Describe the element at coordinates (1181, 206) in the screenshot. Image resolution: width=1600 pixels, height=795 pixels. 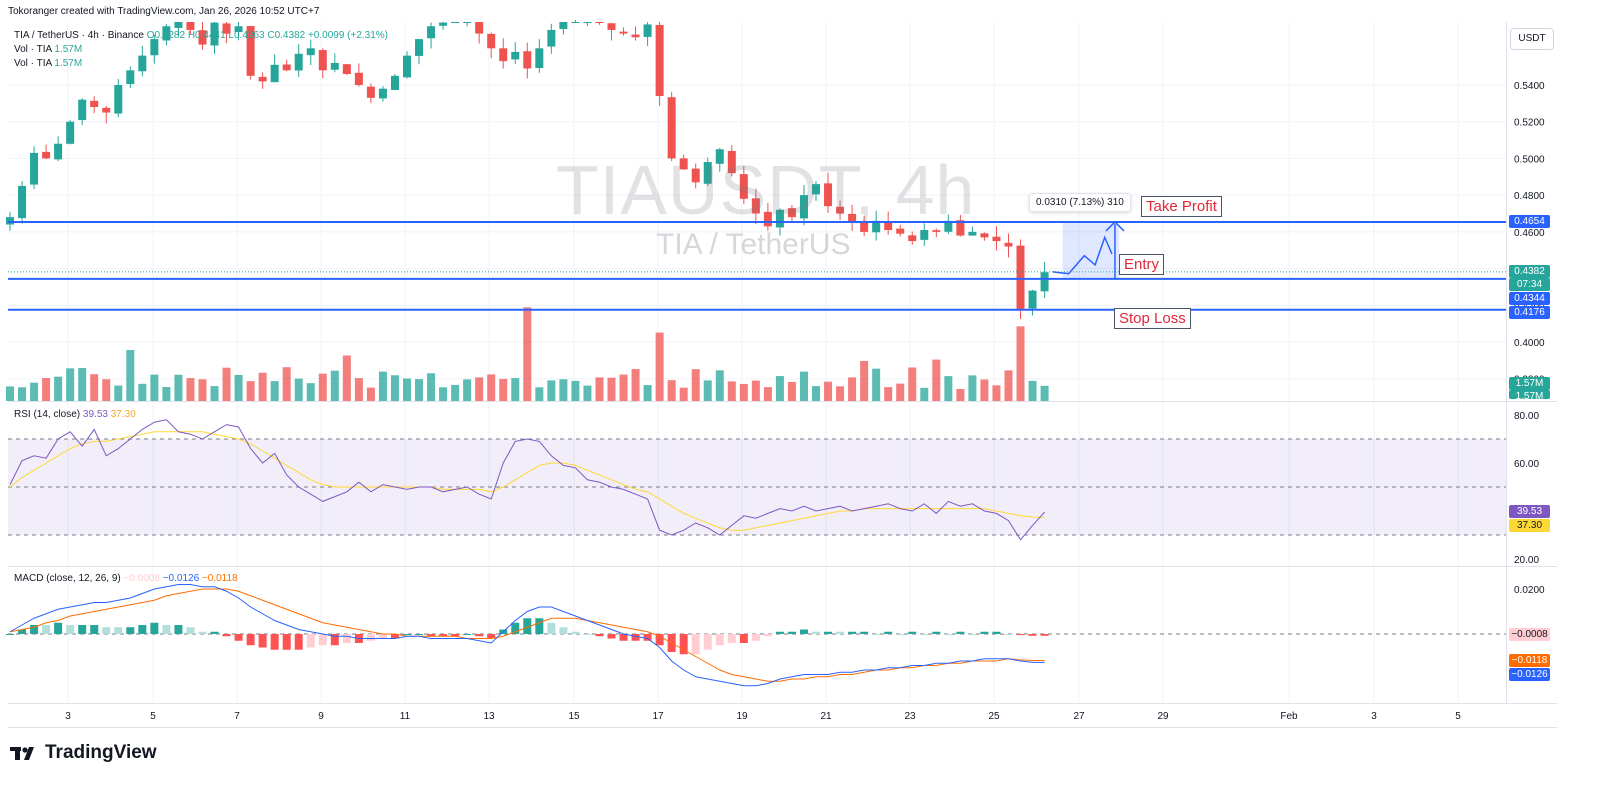
I see `take-profit-label: Take Profit` at that location.